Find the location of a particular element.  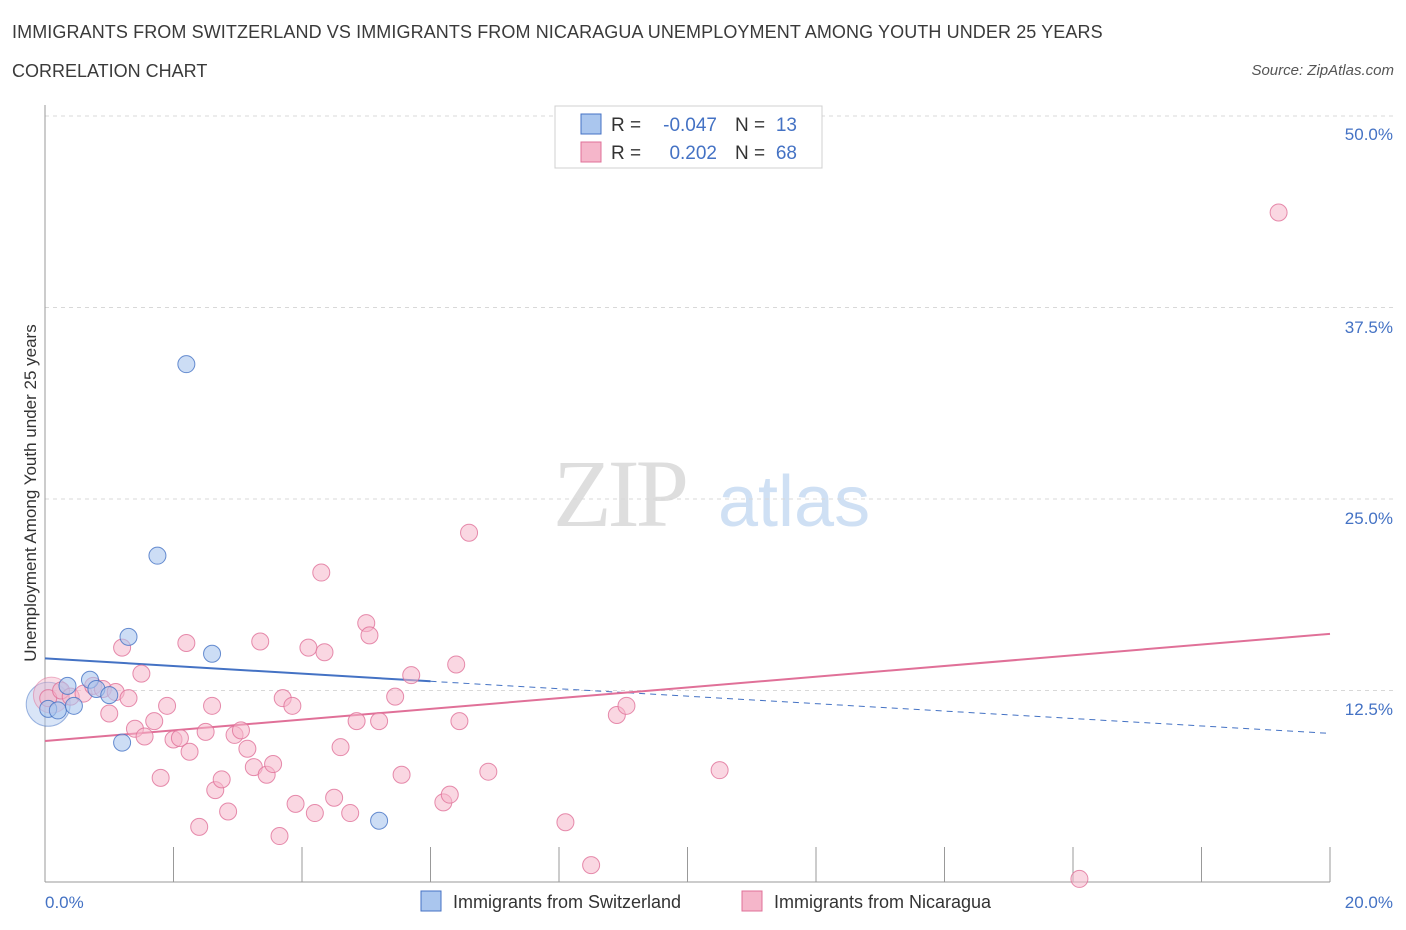

x-tick-label-20: 20.0% is located at coordinates (1369, 902).